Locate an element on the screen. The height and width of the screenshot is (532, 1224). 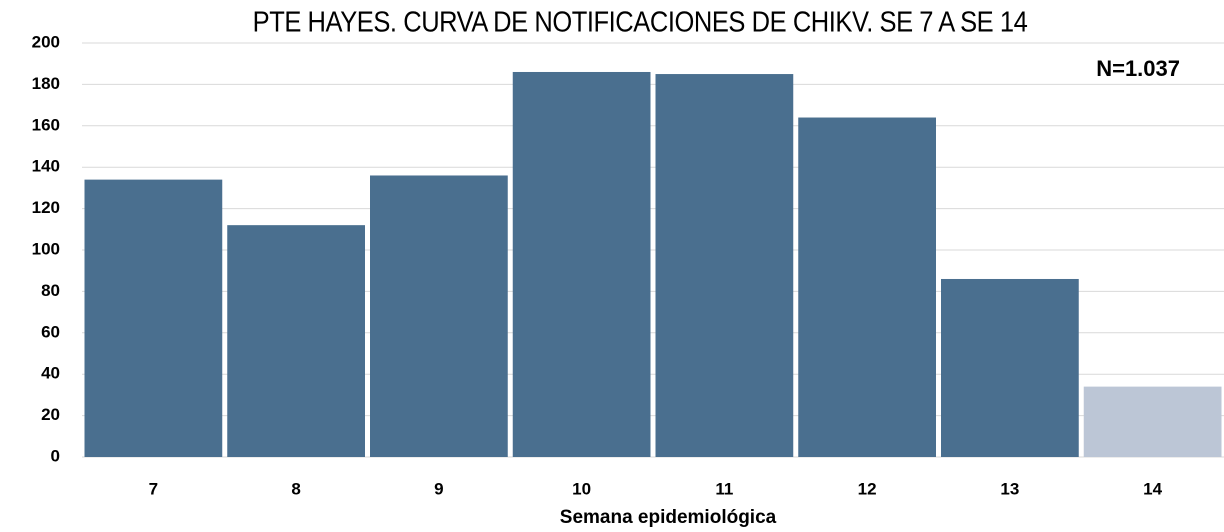
y-tick-label: 100 is located at coordinates (46, 248).